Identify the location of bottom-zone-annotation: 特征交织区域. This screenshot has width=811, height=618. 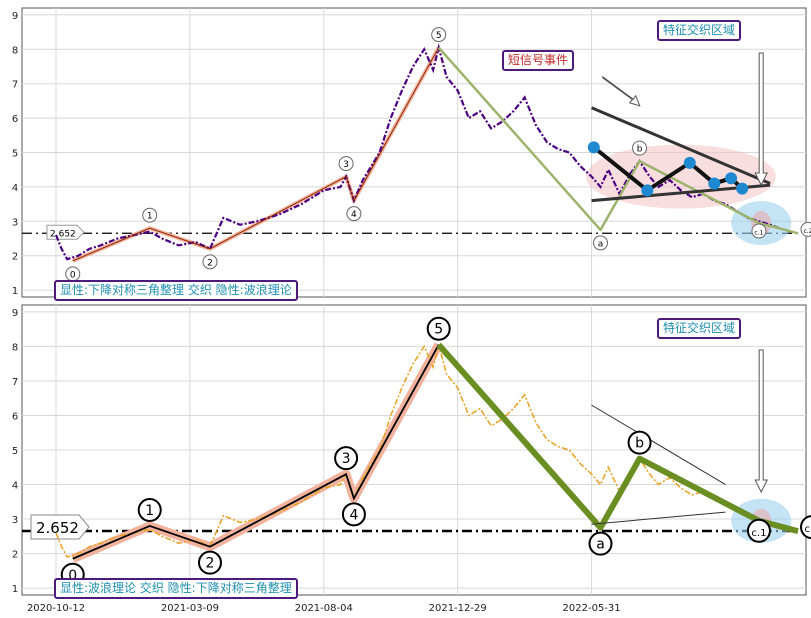
(699, 328).